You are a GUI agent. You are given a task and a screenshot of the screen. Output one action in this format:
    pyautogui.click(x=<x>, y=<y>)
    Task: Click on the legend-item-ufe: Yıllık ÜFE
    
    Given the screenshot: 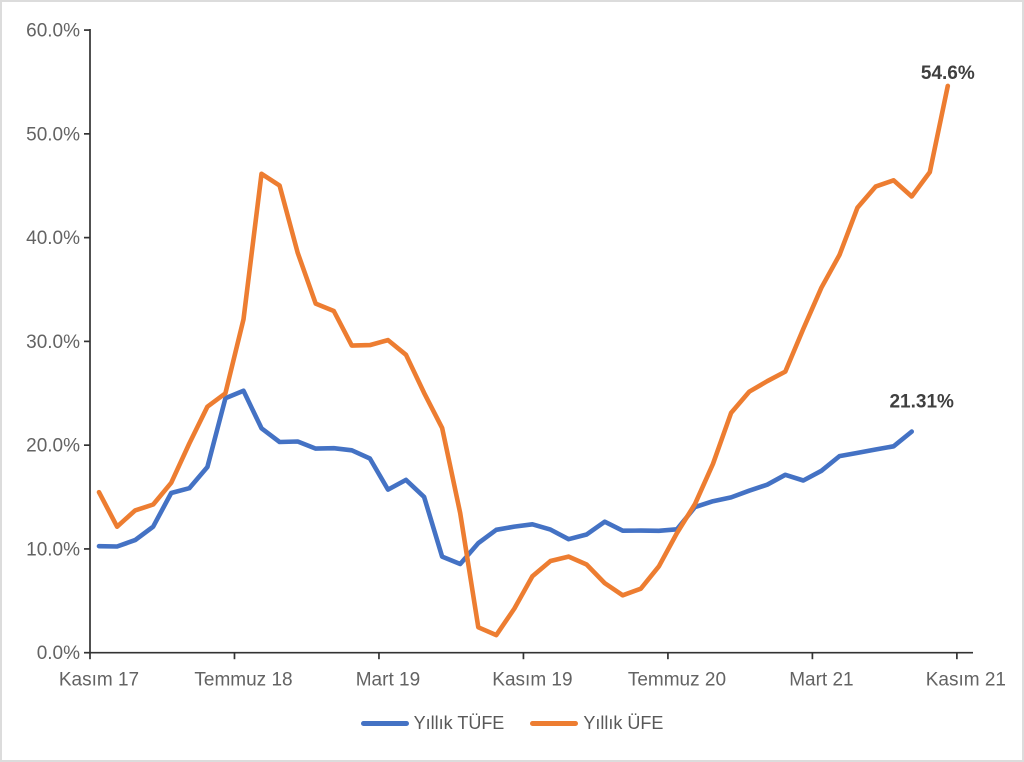 What is the action you would take?
    pyautogui.click(x=596, y=723)
    